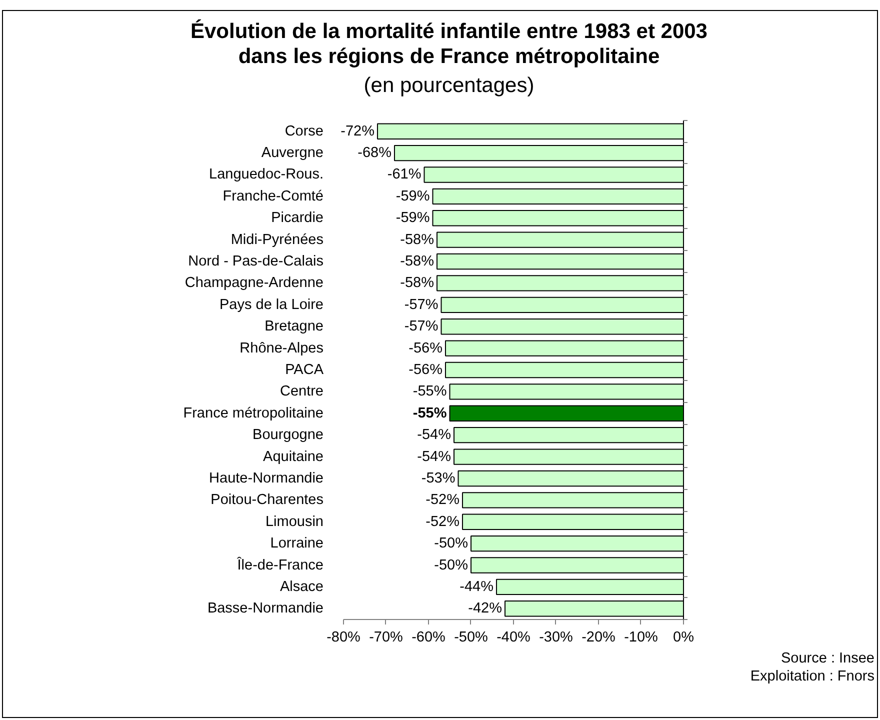  What do you see at coordinates (304, 131) in the screenshot?
I see `y-tick-label: Corse` at bounding box center [304, 131].